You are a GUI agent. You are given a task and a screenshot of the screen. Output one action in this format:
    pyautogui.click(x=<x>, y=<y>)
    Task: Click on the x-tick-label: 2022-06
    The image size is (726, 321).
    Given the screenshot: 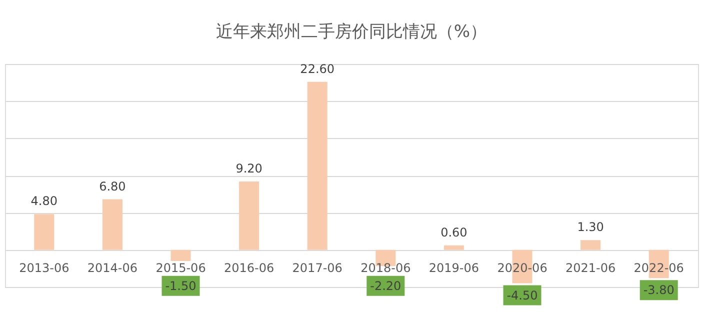 What is the action you would take?
    pyautogui.click(x=659, y=267)
    